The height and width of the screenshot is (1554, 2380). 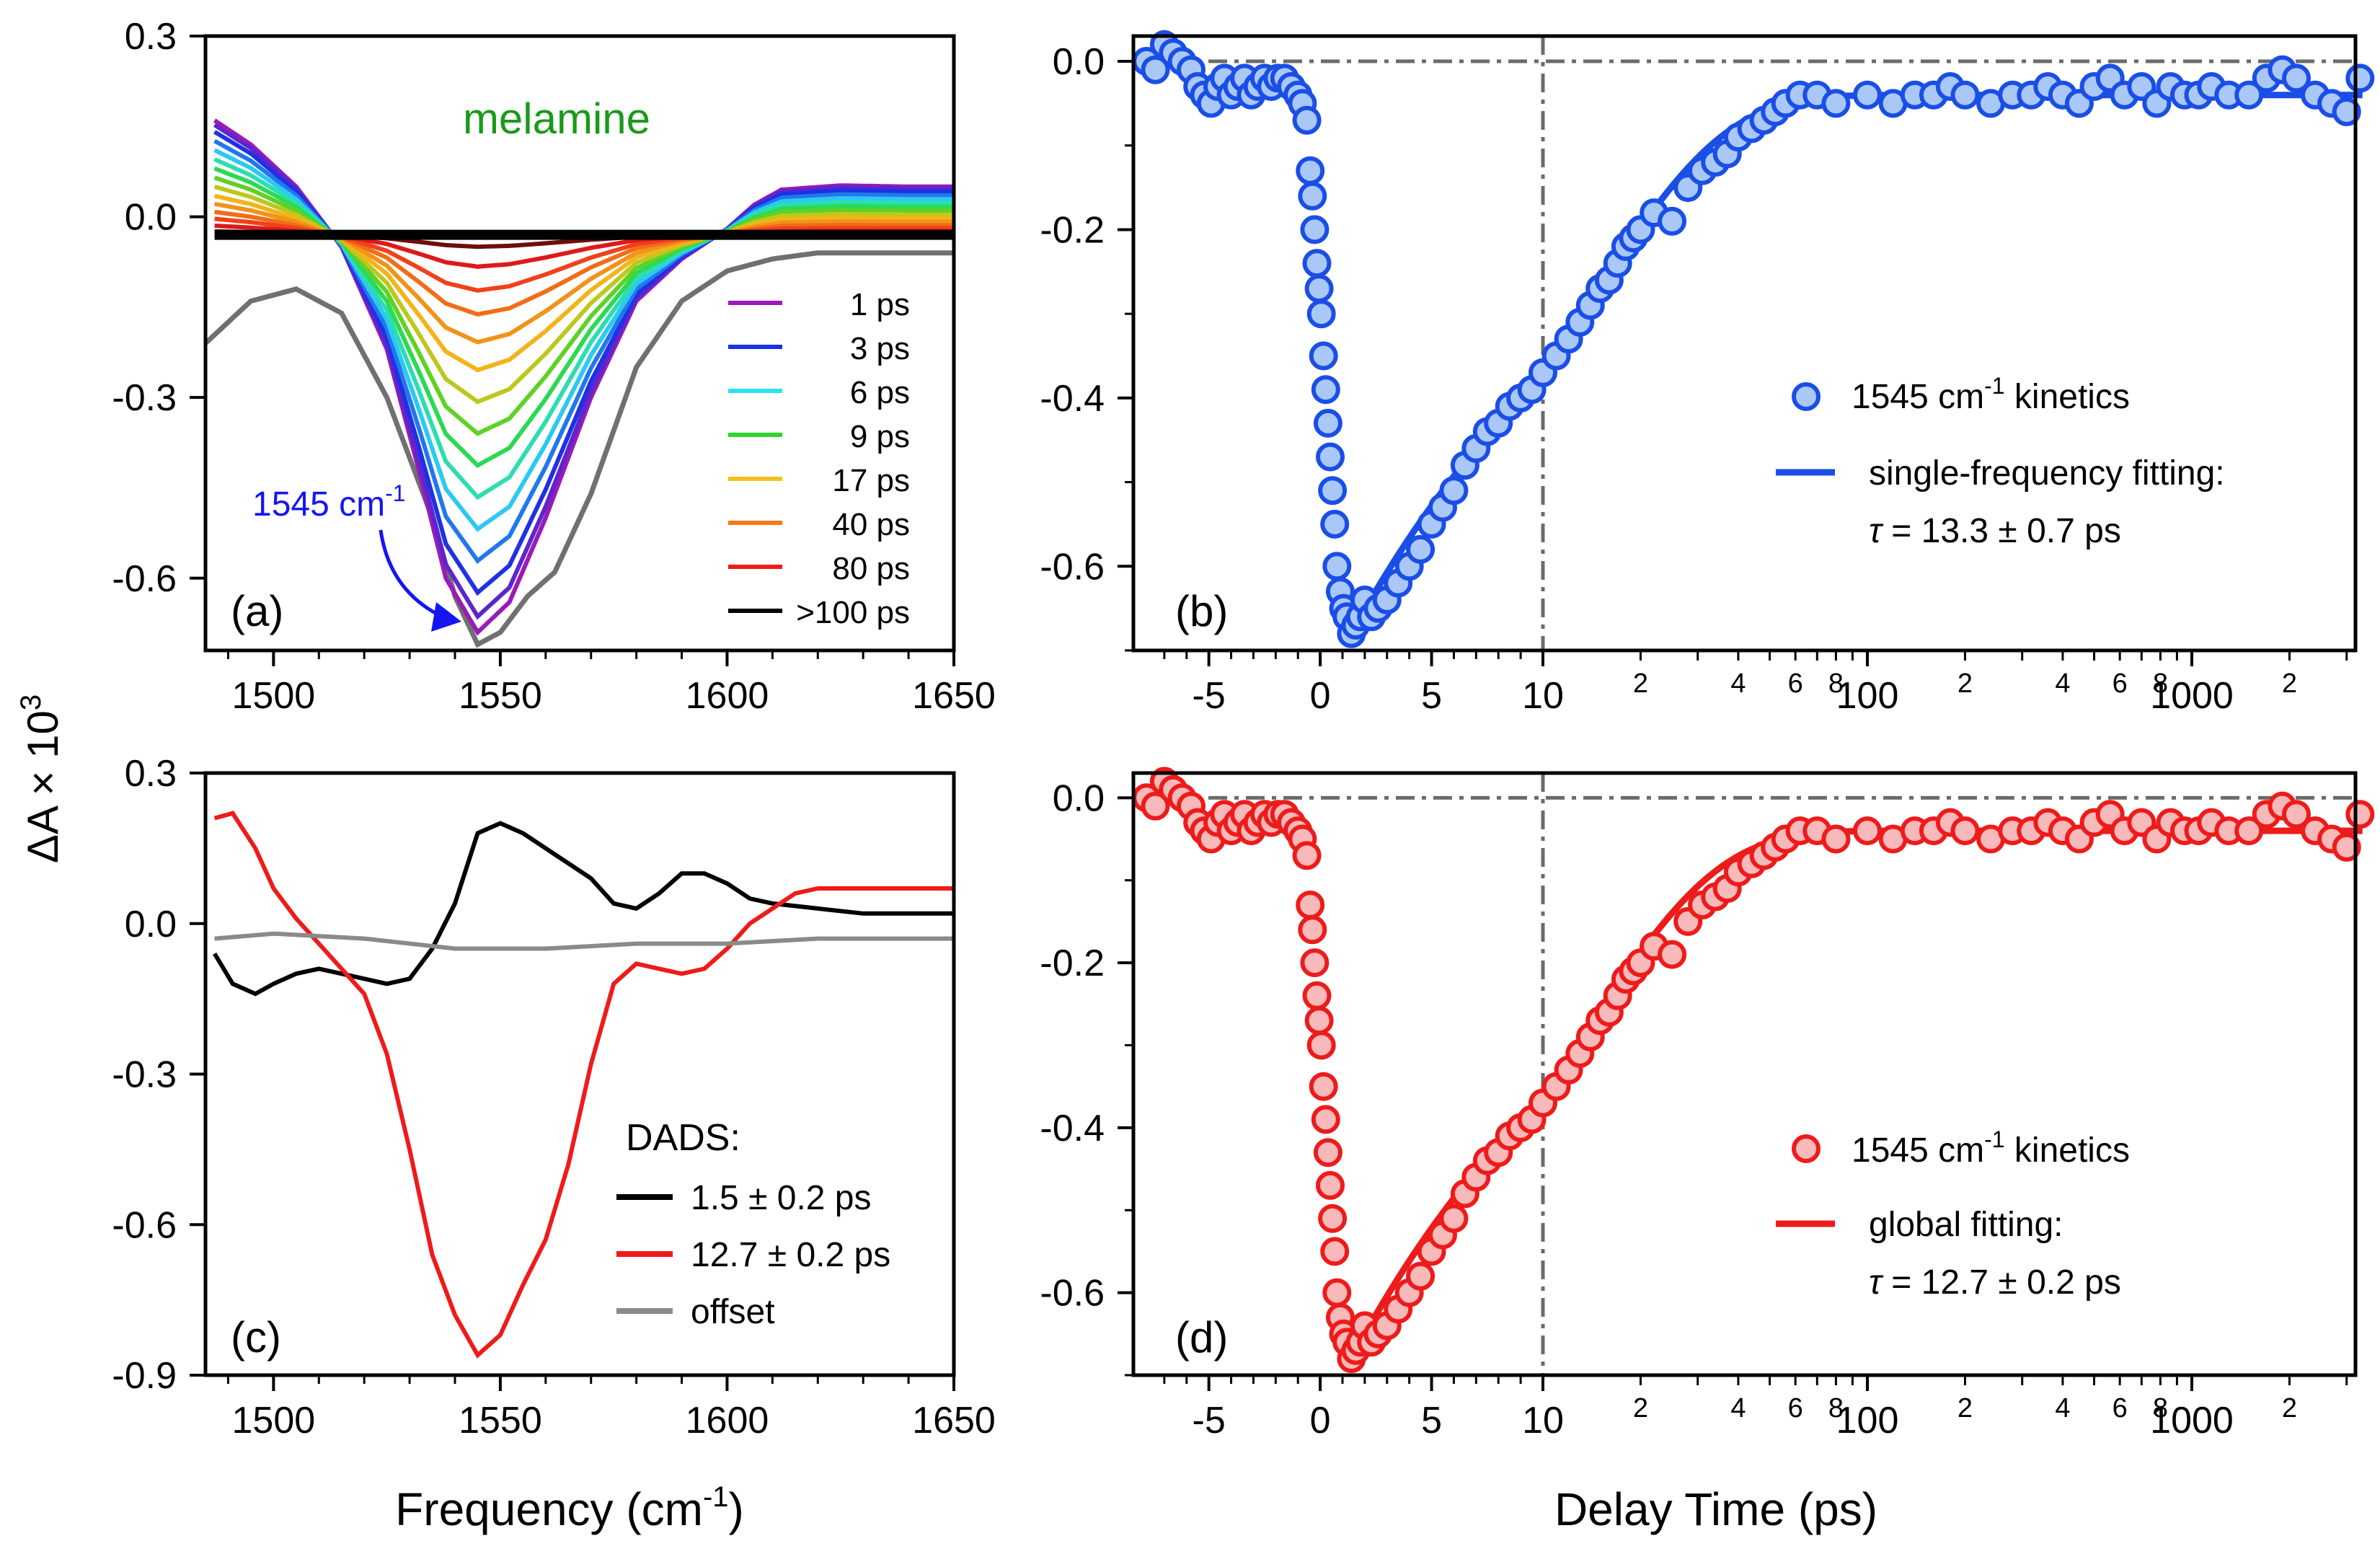 What do you see at coordinates (257, 611) in the screenshot?
I see `panel-a-label: (a)` at bounding box center [257, 611].